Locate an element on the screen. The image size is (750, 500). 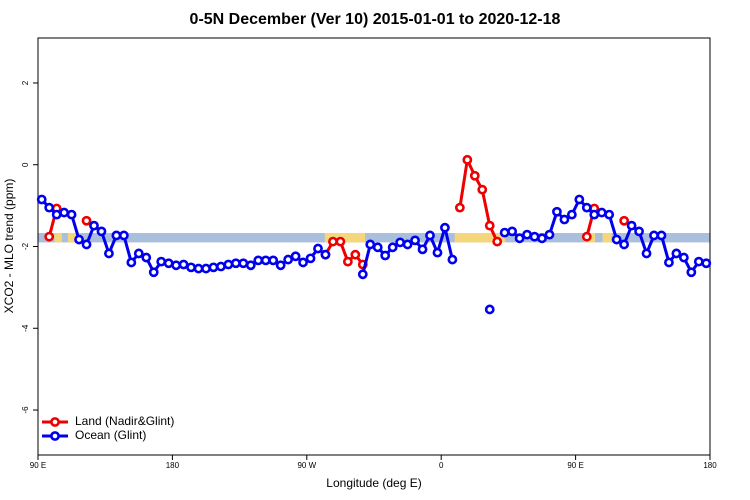
y-axis-label: XCO2 - MLO trend (ppm) is located at coordinates (9, 246).